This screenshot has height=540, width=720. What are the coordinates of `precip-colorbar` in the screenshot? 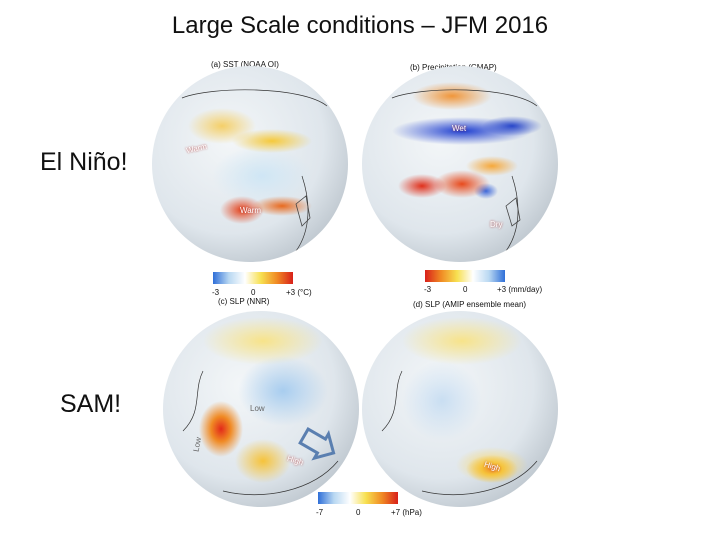 It's located at (465, 276).